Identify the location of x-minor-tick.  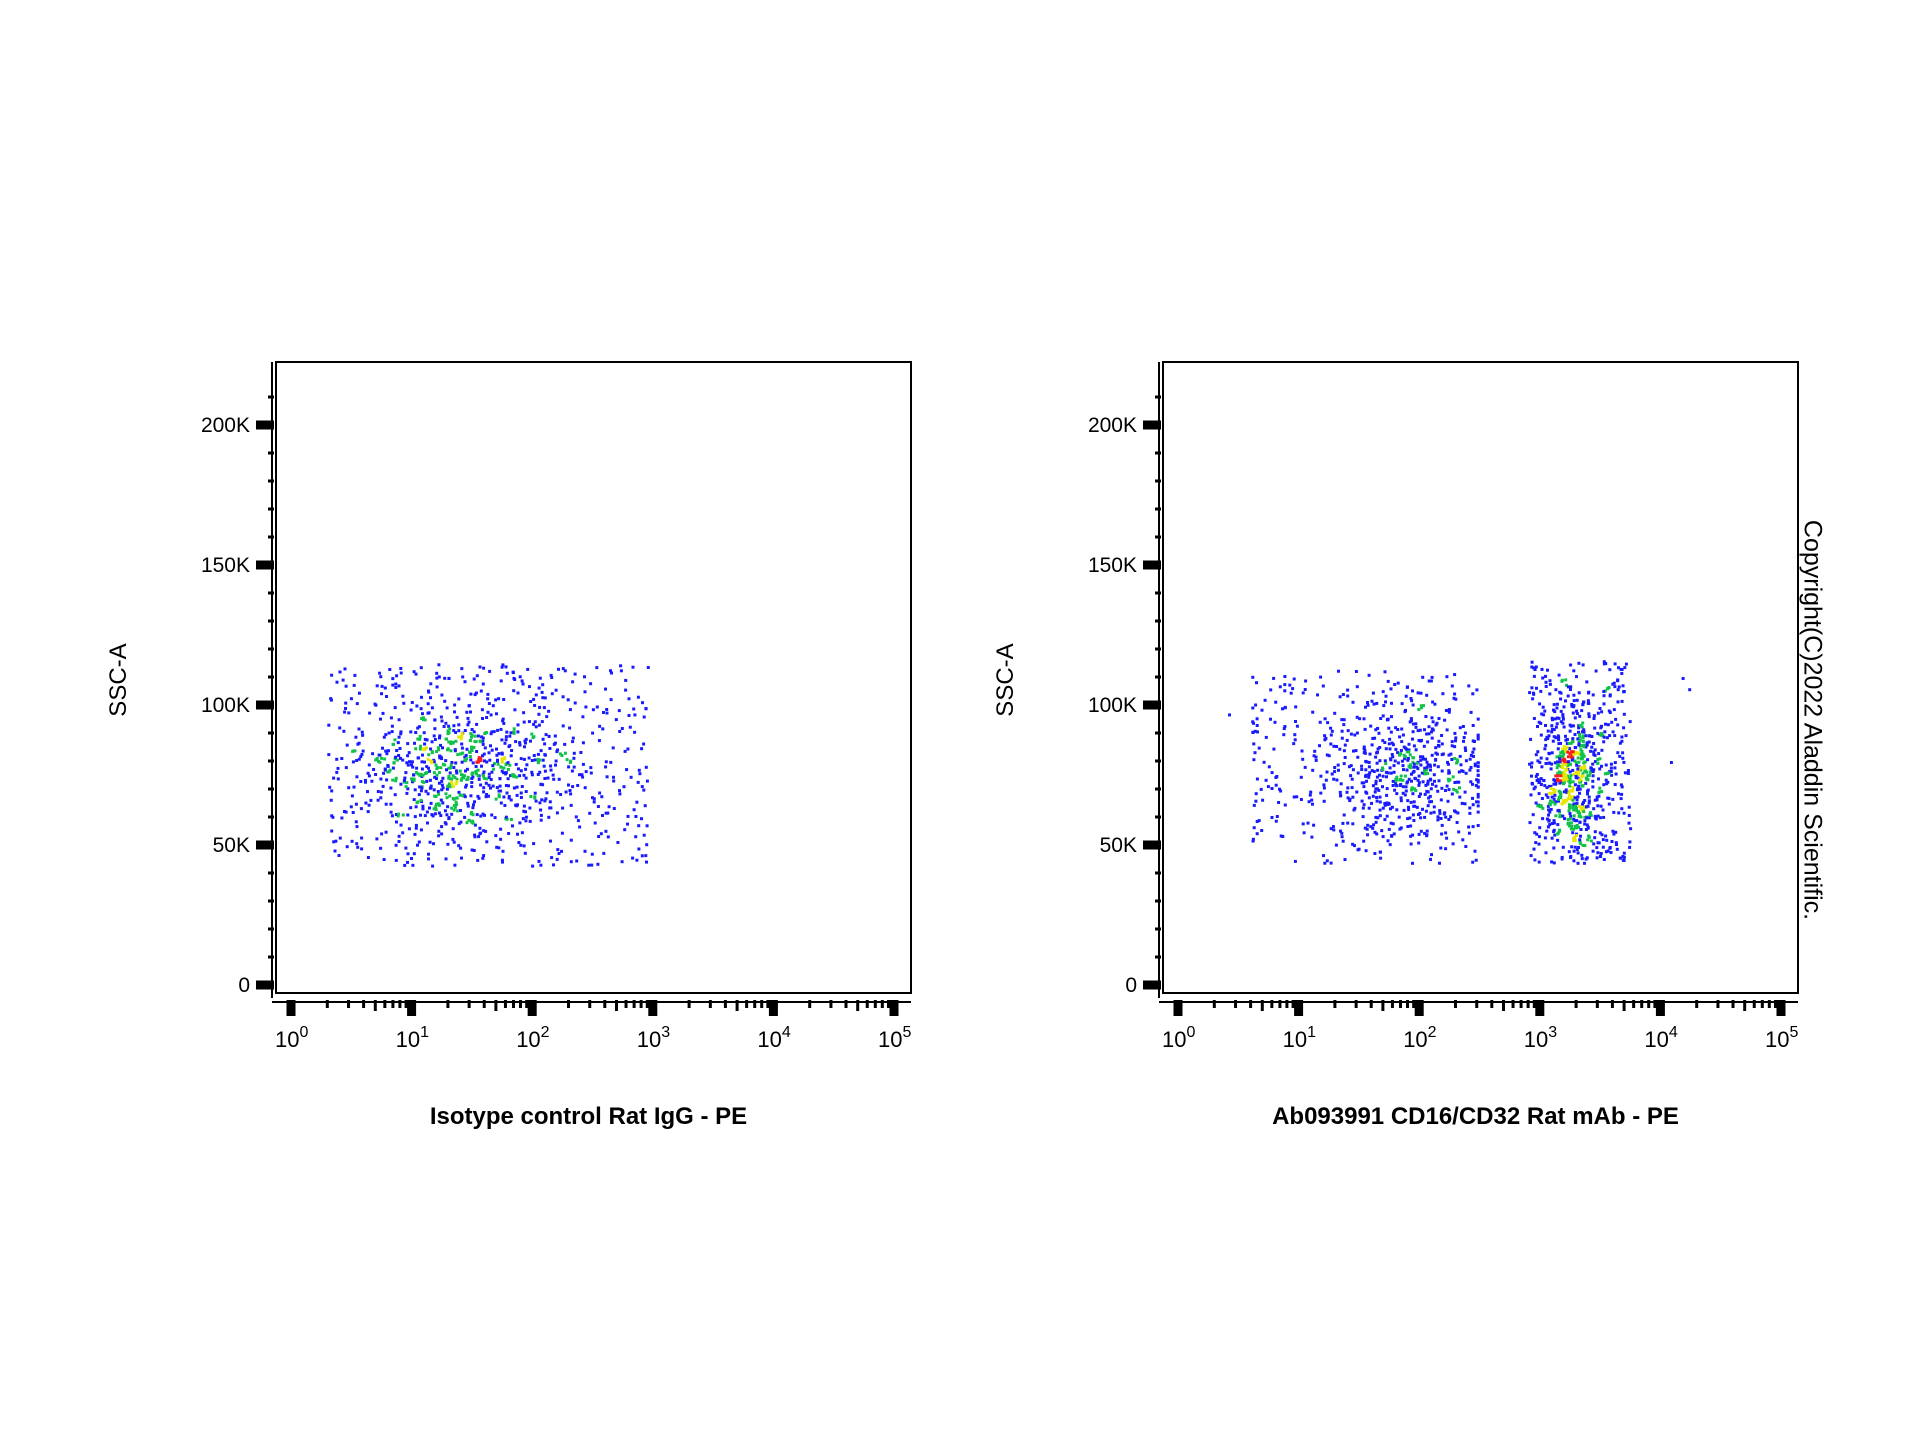
(1503, 1005).